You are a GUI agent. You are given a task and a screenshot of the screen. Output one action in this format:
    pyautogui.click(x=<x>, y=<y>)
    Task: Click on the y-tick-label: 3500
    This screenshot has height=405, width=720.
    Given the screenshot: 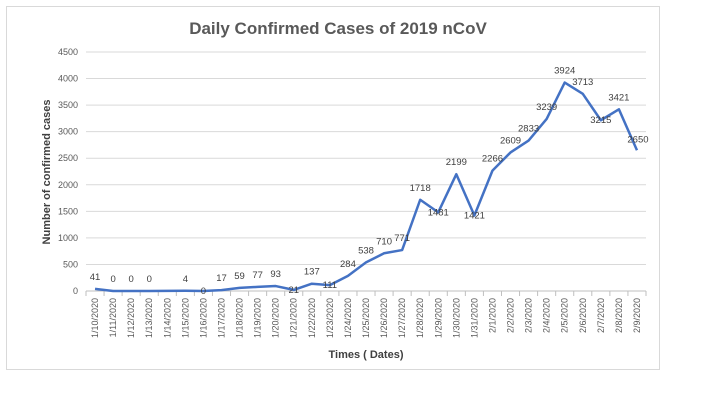 What is the action you would take?
    pyautogui.click(x=68, y=105)
    